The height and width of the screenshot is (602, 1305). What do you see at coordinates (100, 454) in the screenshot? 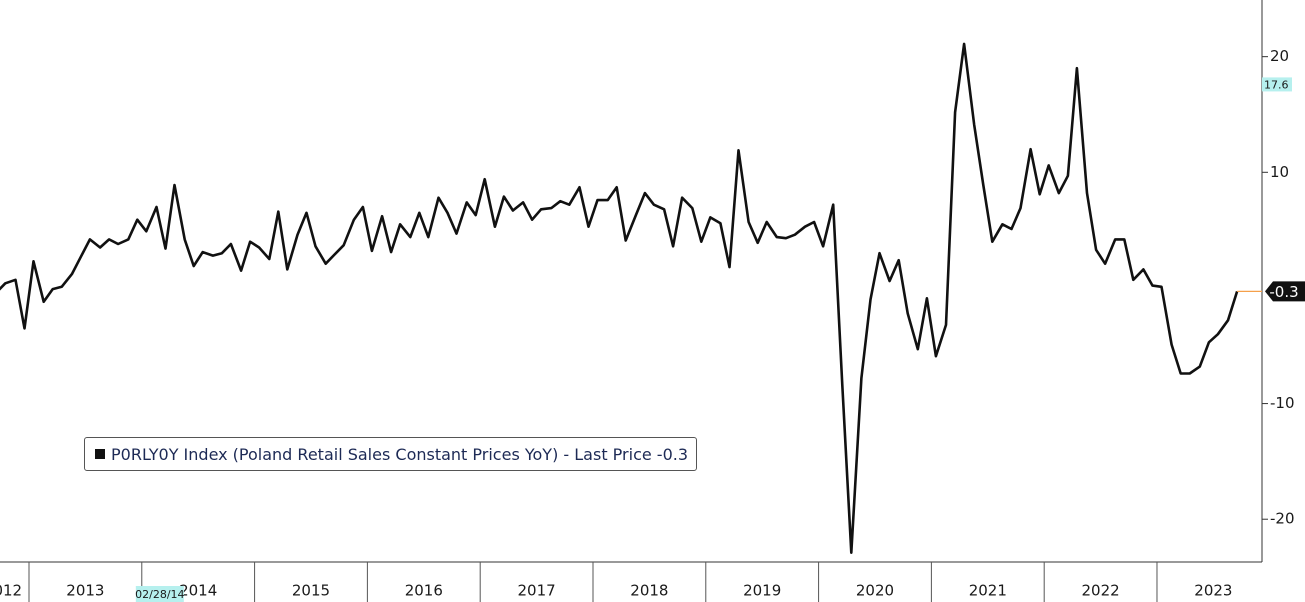
I see `legend-swatch` at bounding box center [100, 454].